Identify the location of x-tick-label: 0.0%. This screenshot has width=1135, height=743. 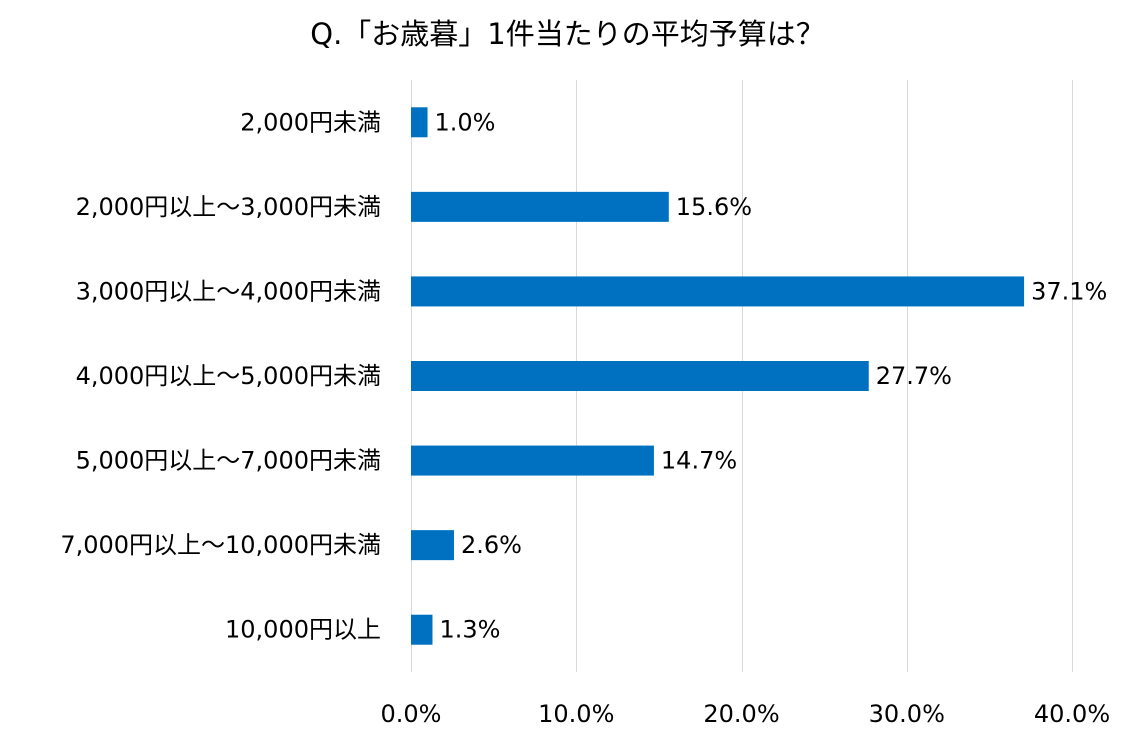
(411, 714).